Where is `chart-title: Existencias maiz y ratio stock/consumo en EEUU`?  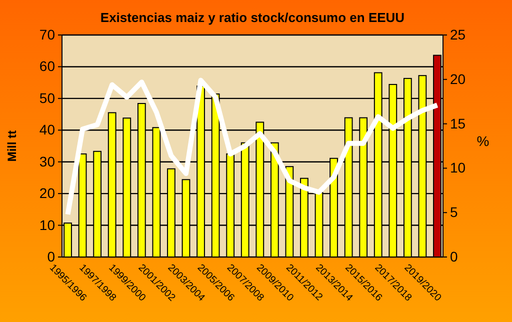 chart-title: Existencias maiz y ratio stock/consumo en EEUU is located at coordinates (252, 17).